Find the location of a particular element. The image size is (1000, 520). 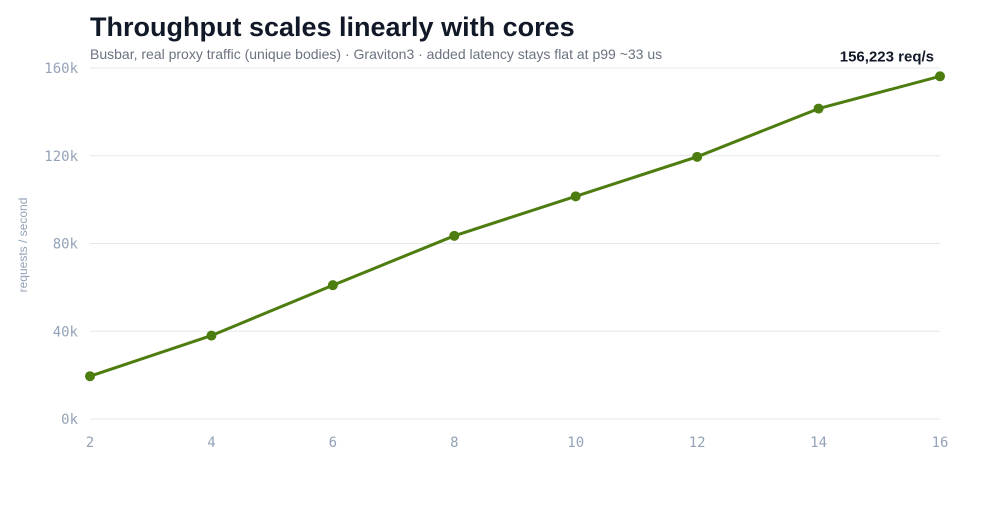

x-tick-label: 16 is located at coordinates (940, 443).